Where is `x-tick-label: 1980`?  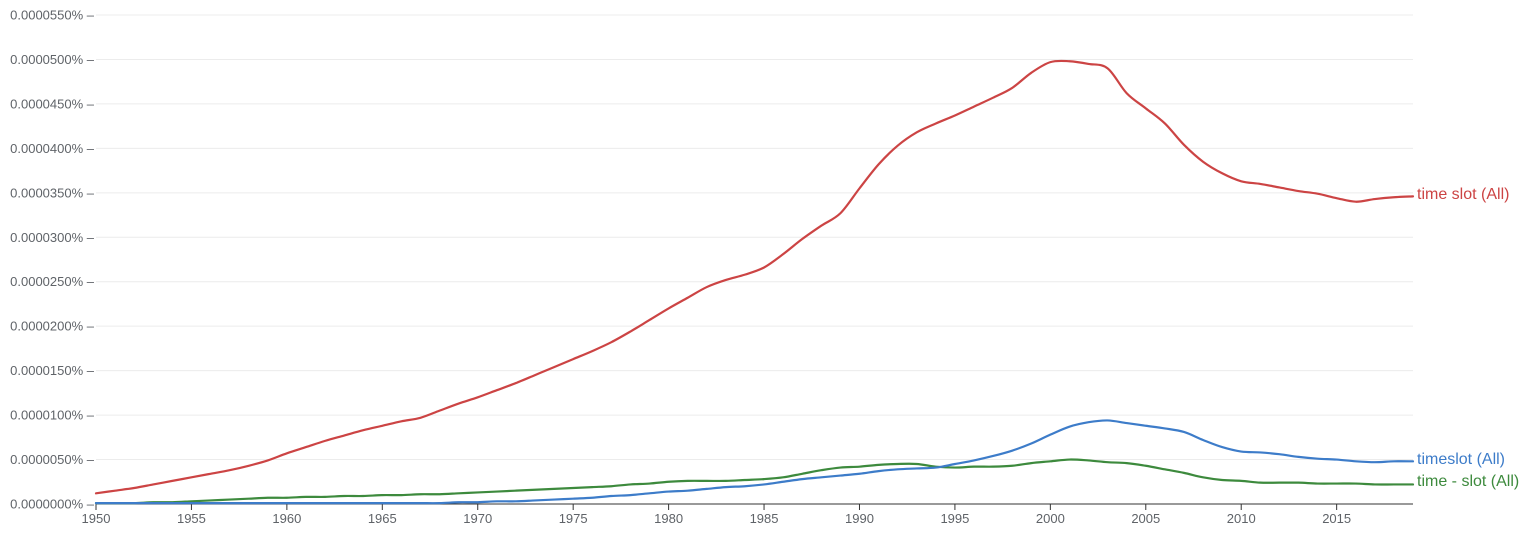 x-tick-label: 1980 is located at coordinates (668, 518).